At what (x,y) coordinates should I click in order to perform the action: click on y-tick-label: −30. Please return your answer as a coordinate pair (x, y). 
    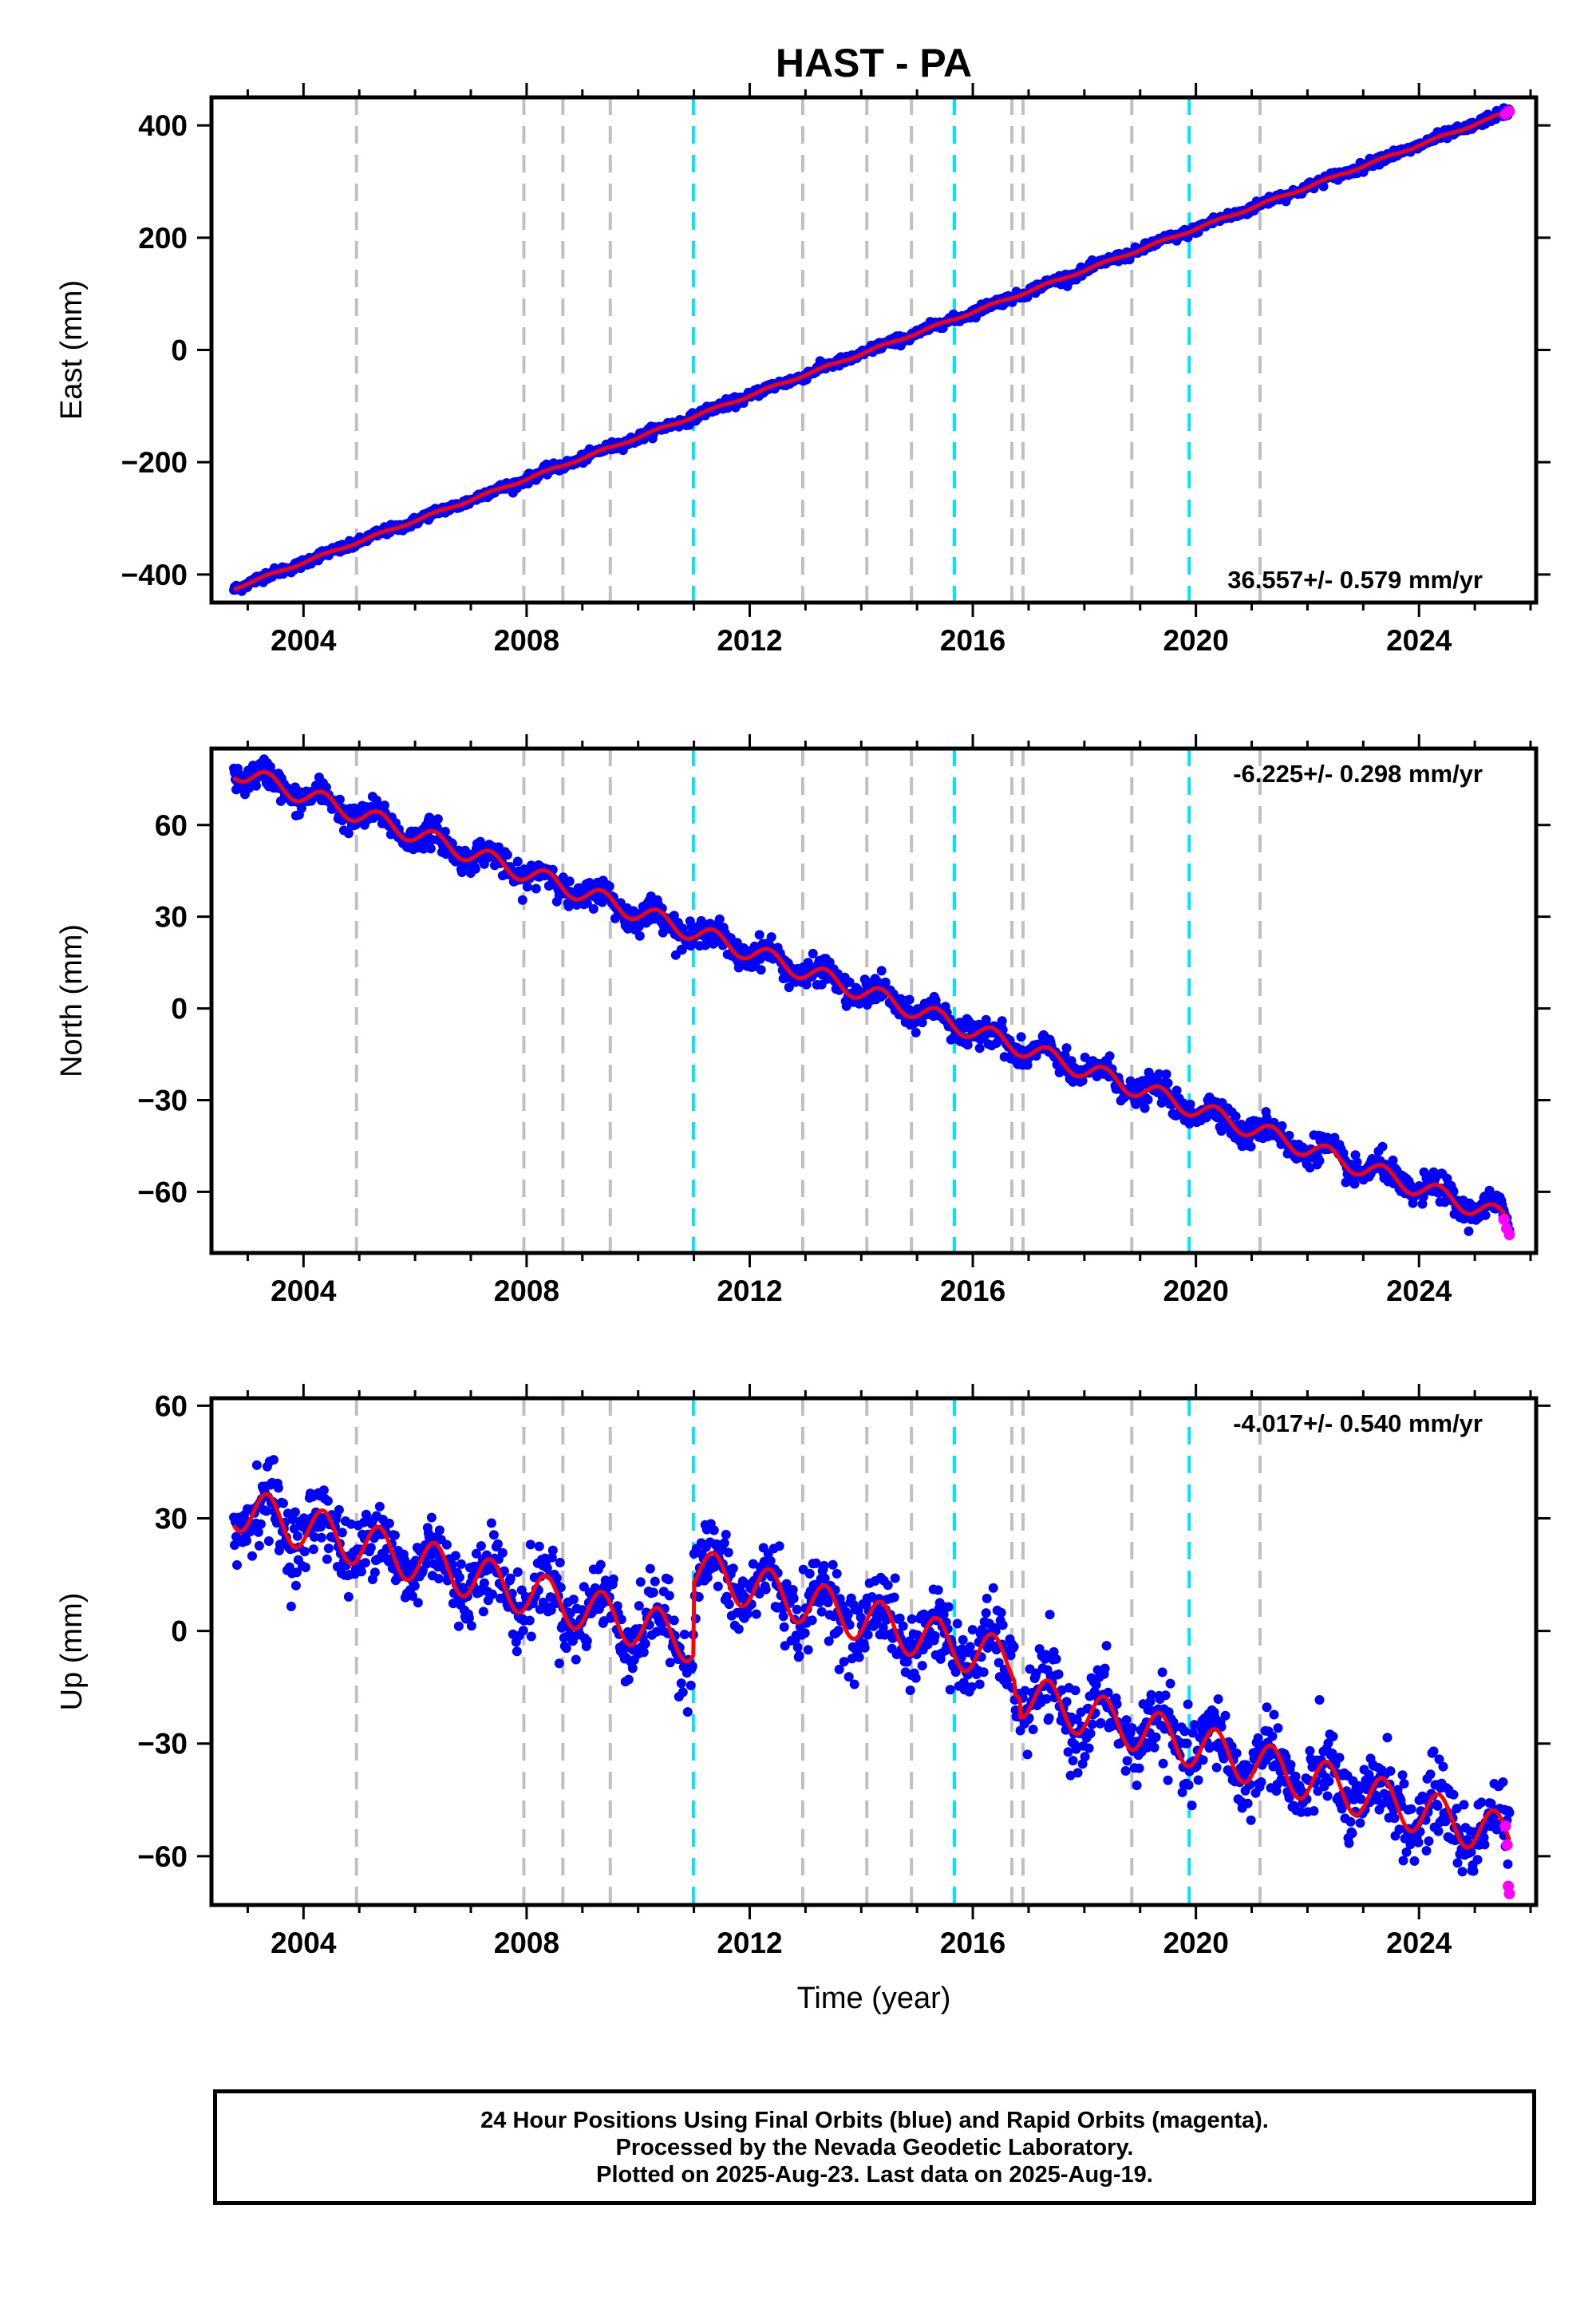
    Looking at the image, I should click on (162, 1100).